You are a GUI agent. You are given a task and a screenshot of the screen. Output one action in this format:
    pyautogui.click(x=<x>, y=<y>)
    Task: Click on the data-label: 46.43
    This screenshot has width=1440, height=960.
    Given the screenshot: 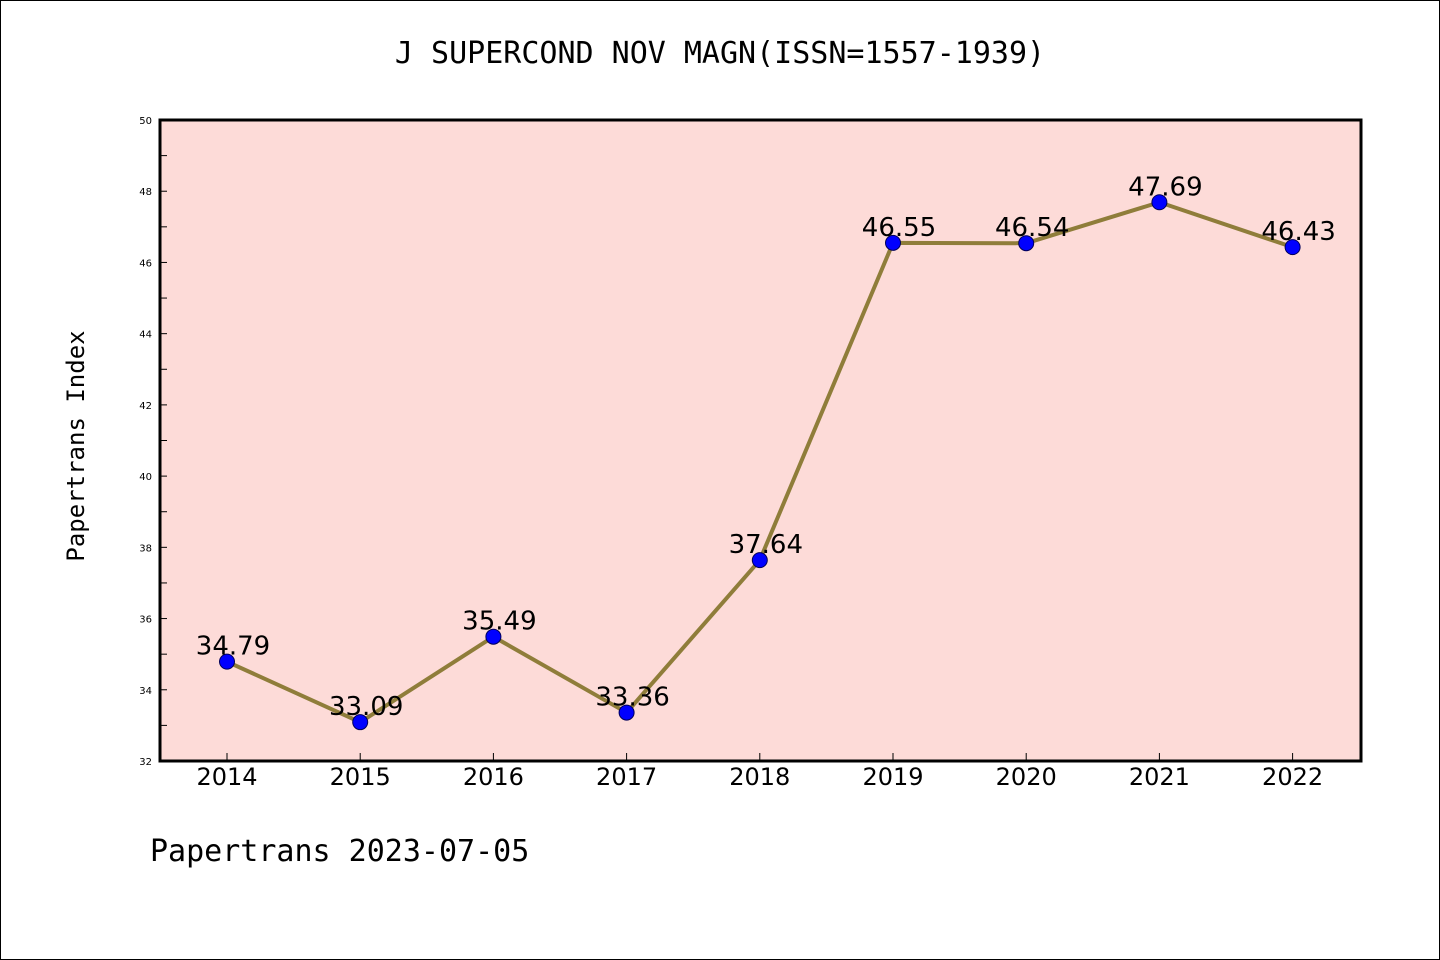 What is the action you would take?
    pyautogui.click(x=1298, y=232)
    